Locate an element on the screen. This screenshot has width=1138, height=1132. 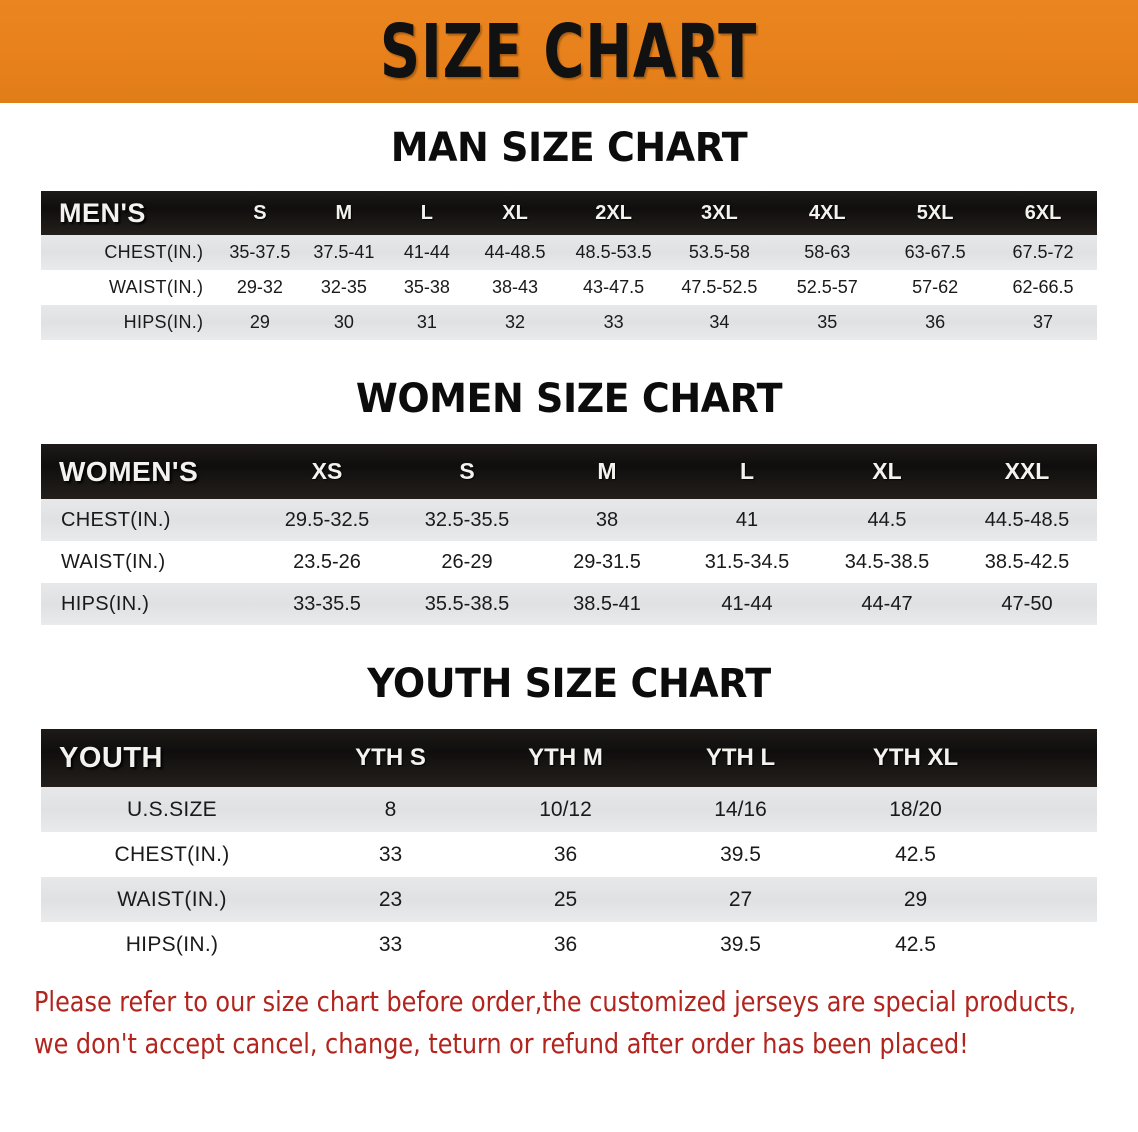
men-col-header-s: S is located at coordinates (260, 213).